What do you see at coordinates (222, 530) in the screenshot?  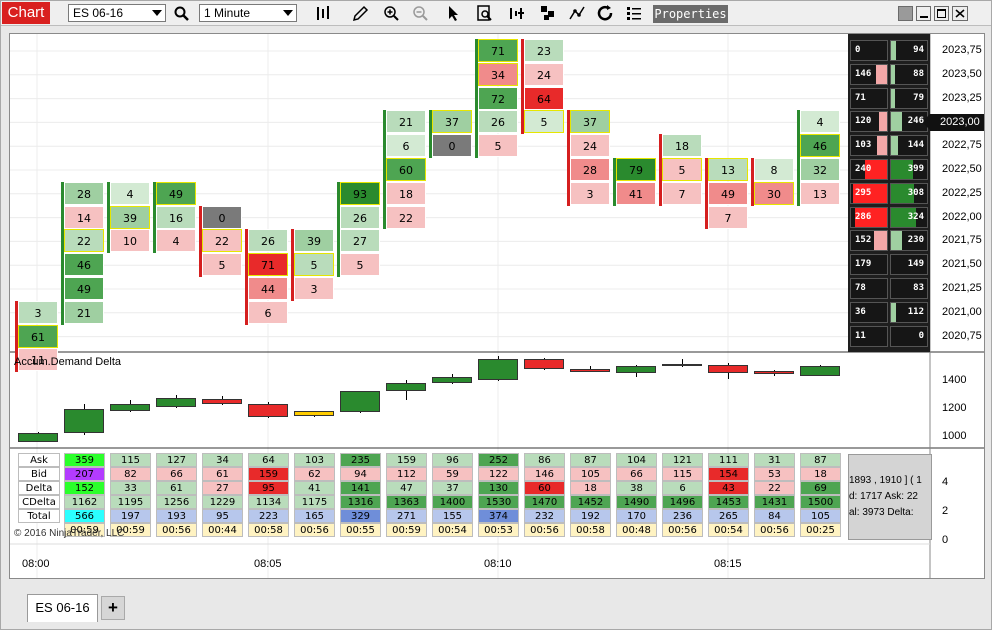 I see `stats-cell: 00:44` at bounding box center [222, 530].